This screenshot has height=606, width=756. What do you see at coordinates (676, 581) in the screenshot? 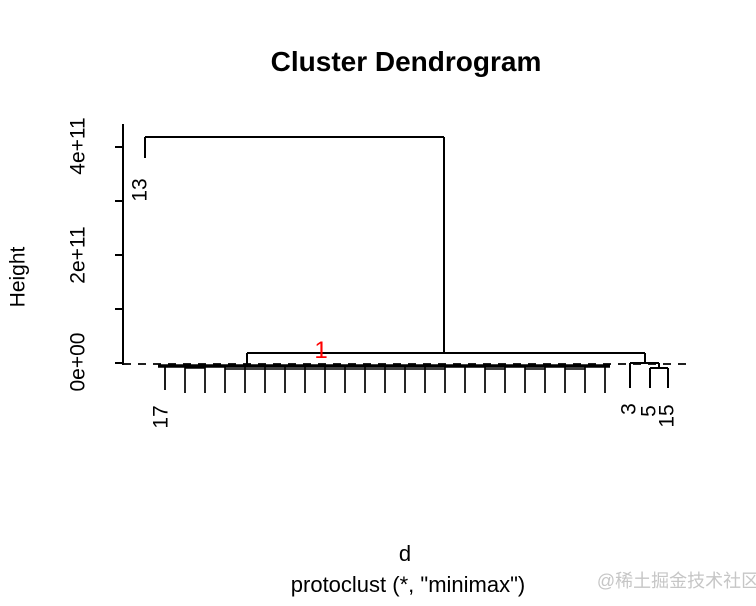
I see `watermark: @稀土掘金技术社区` at bounding box center [676, 581].